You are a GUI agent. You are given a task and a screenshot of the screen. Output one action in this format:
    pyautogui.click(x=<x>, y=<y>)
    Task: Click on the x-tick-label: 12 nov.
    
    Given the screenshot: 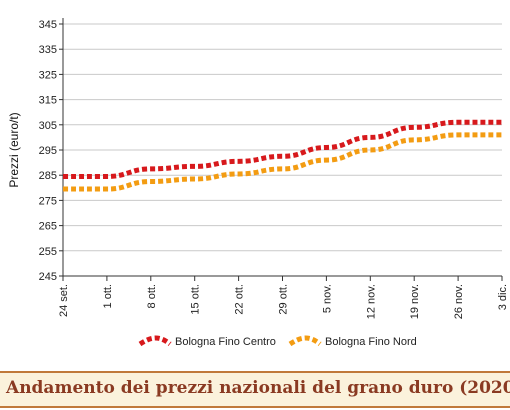 What is the action you would take?
    pyautogui.click(x=371, y=301)
    